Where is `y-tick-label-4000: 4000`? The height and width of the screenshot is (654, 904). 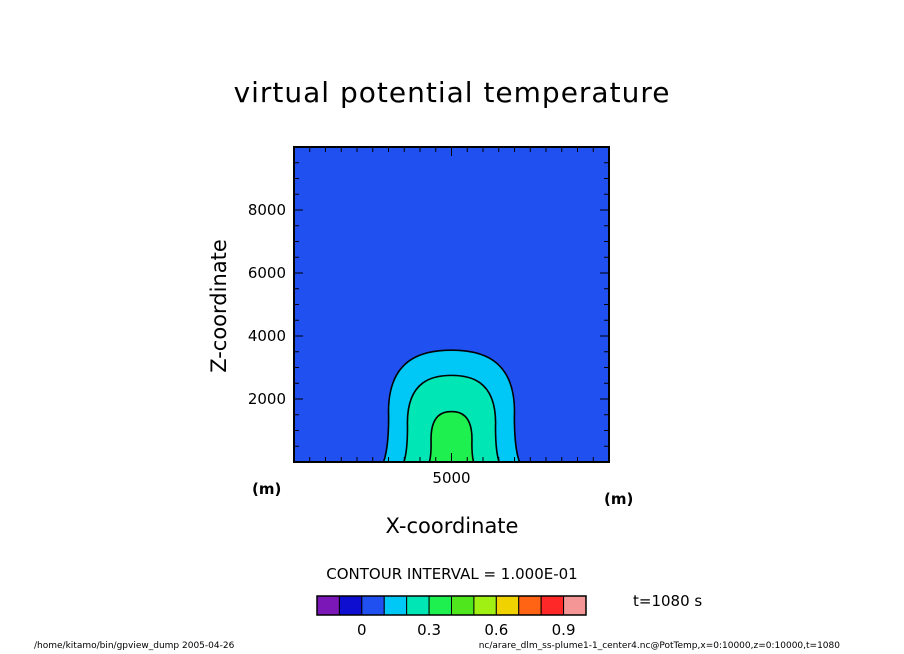 y-tick-label-4000: 4000 is located at coordinates (267, 336).